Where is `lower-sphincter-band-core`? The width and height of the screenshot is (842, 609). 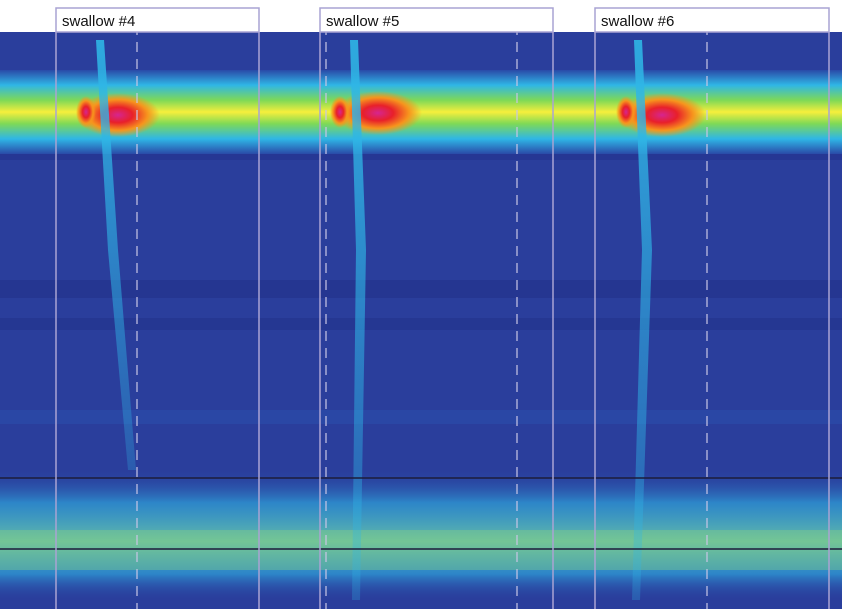
lower-sphincter-band-core is located at coordinates (421, 550).